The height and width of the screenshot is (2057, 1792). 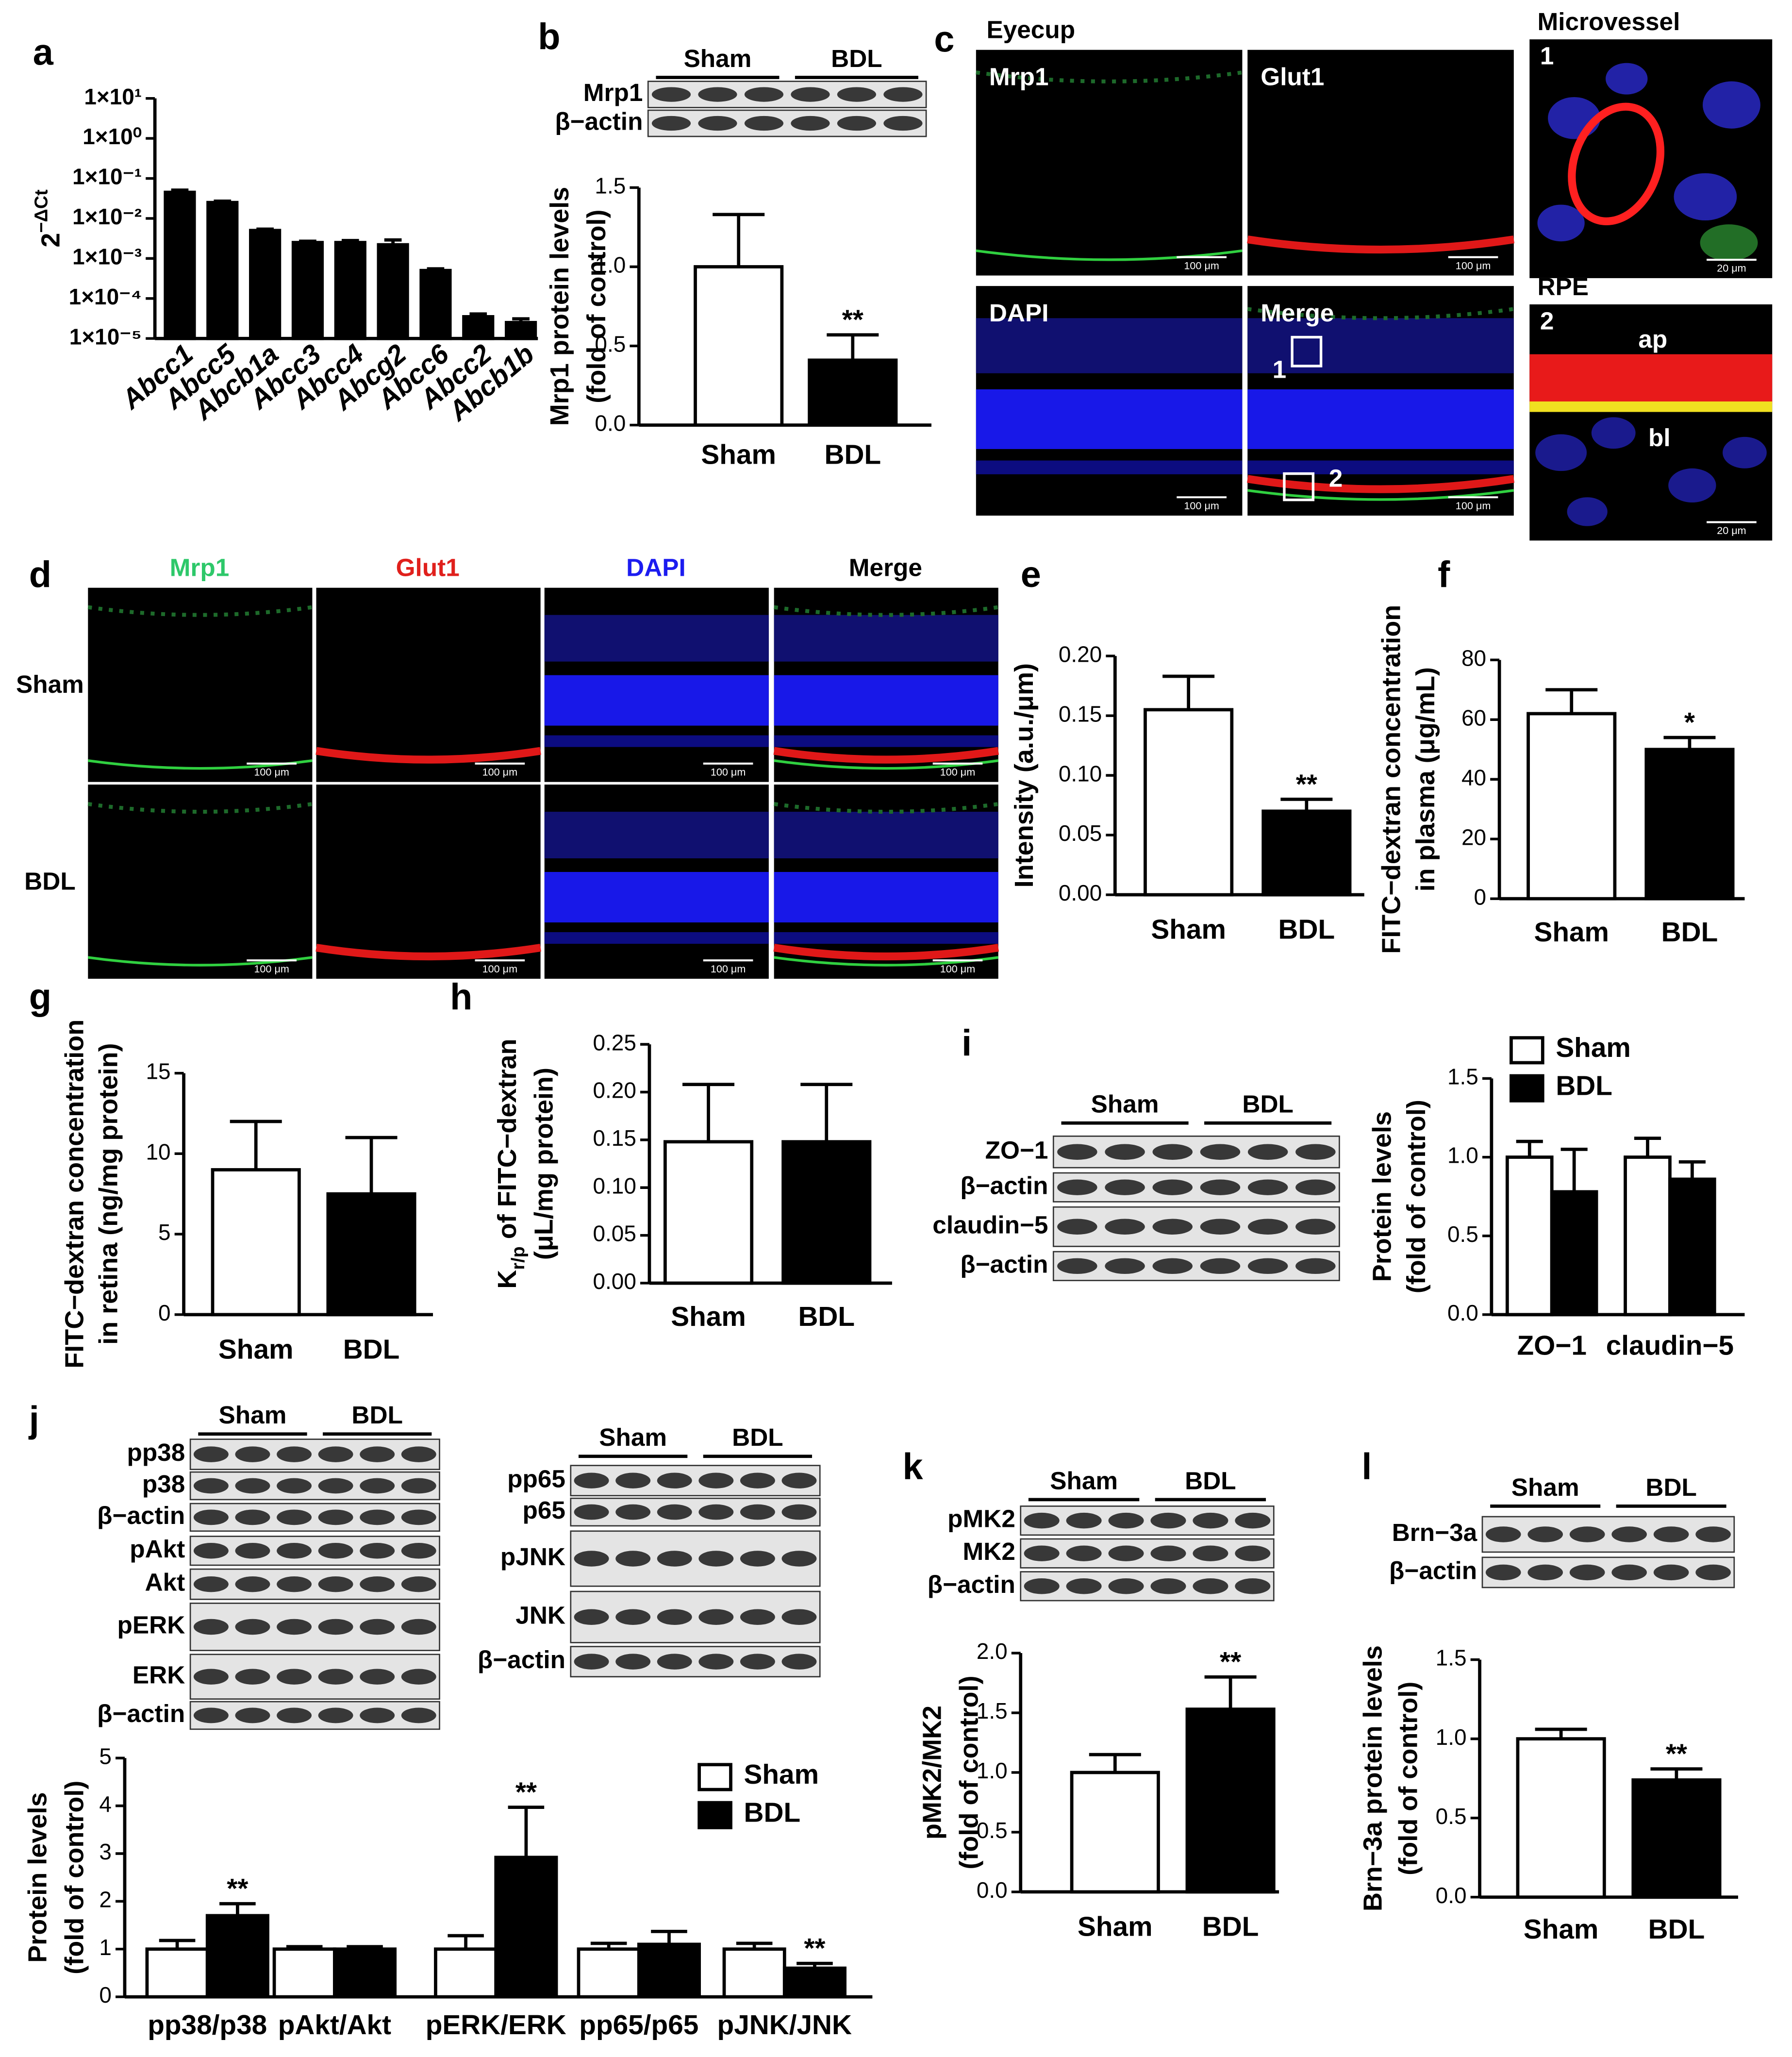 I want to click on y-tick-label: 2.0, so click(x=993, y=1651).